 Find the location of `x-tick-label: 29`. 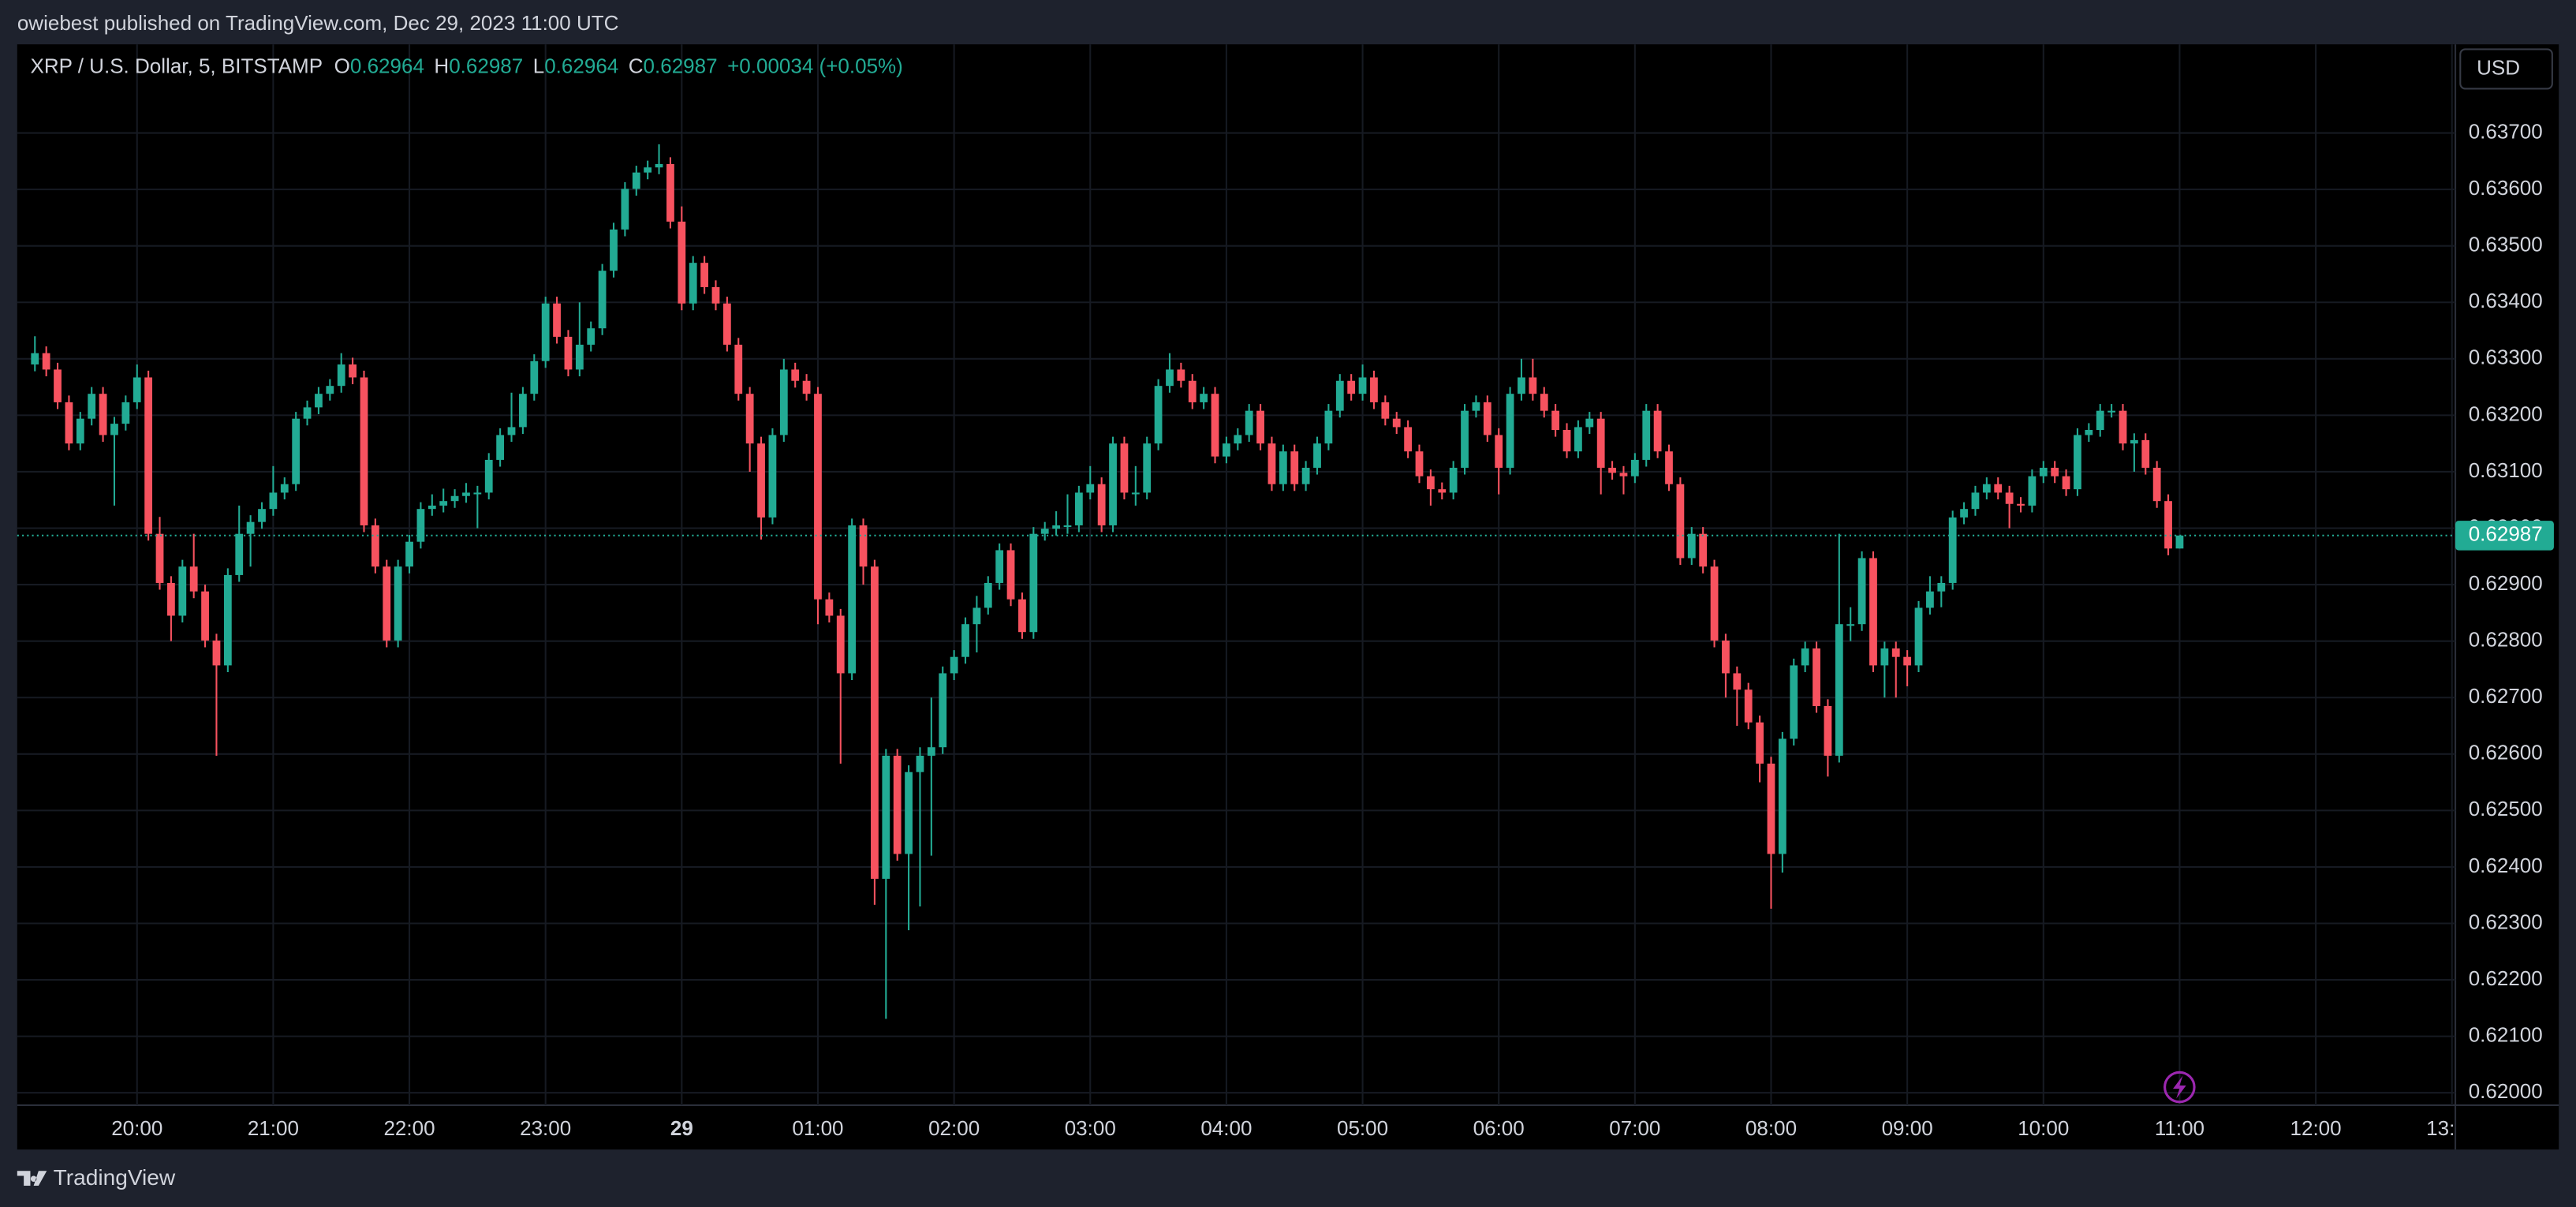

x-tick-label: 29 is located at coordinates (681, 1128).